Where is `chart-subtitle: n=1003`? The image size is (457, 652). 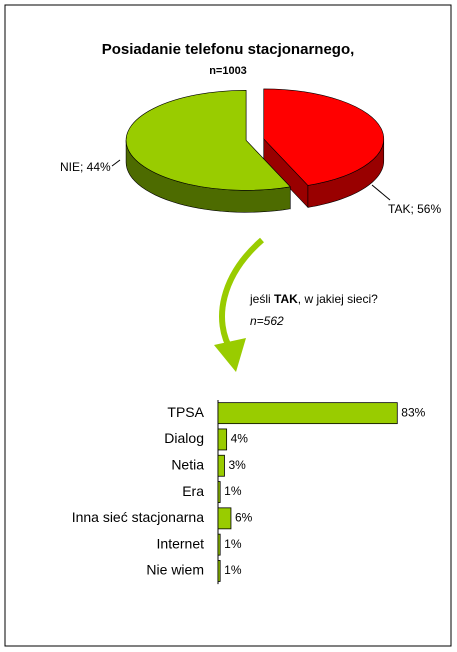 chart-subtitle: n=1003 is located at coordinates (228, 71).